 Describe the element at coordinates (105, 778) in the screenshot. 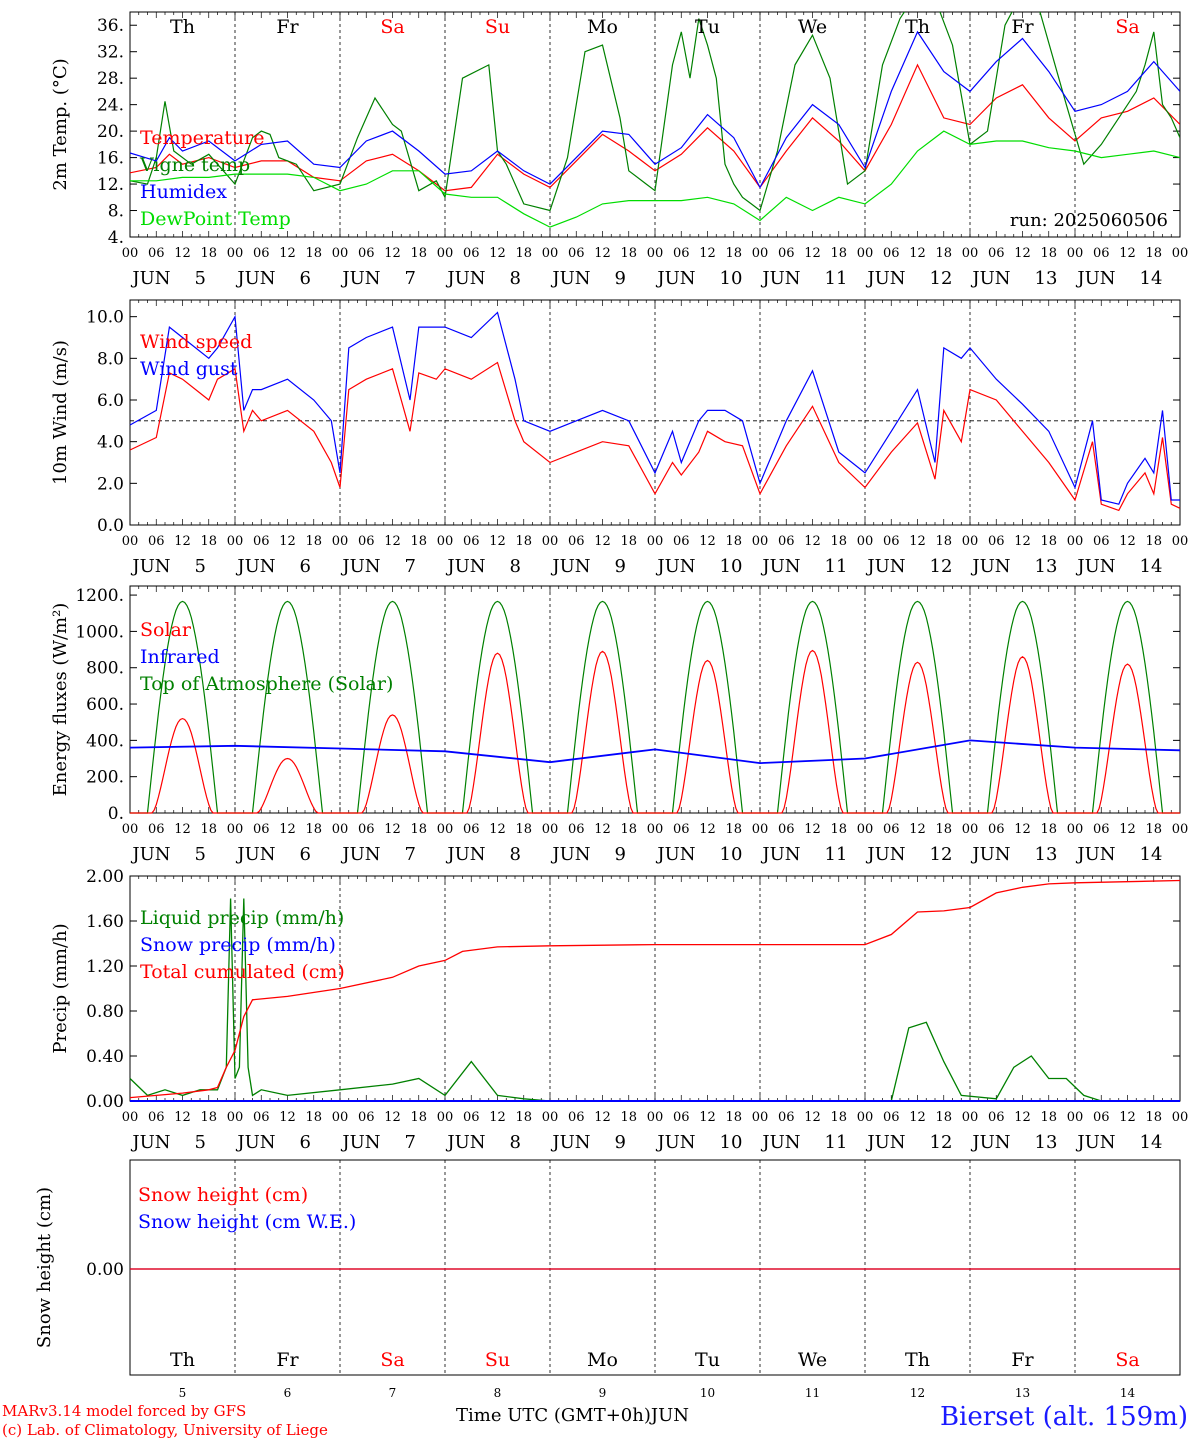

I see `y-tick-label: 200.` at that location.